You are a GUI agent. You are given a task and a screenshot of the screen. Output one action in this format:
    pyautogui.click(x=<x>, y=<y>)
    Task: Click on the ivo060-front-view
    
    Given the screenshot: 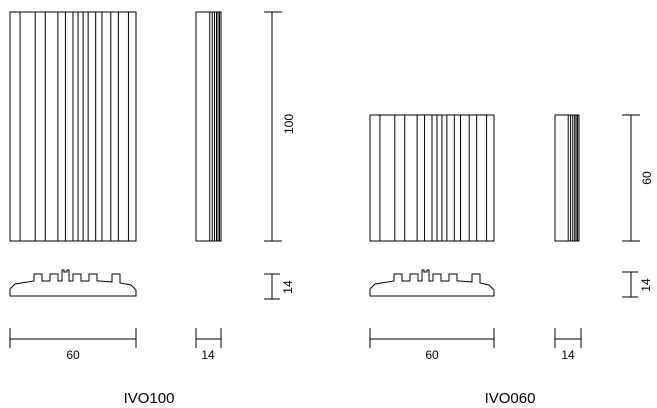 What is the action you would take?
    pyautogui.click(x=432, y=178)
    